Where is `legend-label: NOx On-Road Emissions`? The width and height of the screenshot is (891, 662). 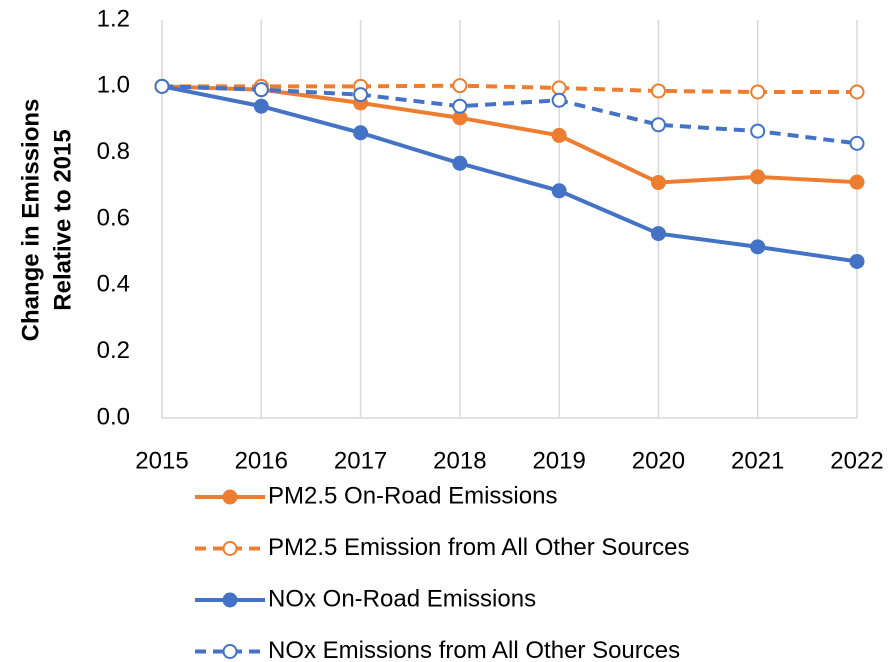
legend-label: NOx On-Road Emissions is located at coordinates (402, 598).